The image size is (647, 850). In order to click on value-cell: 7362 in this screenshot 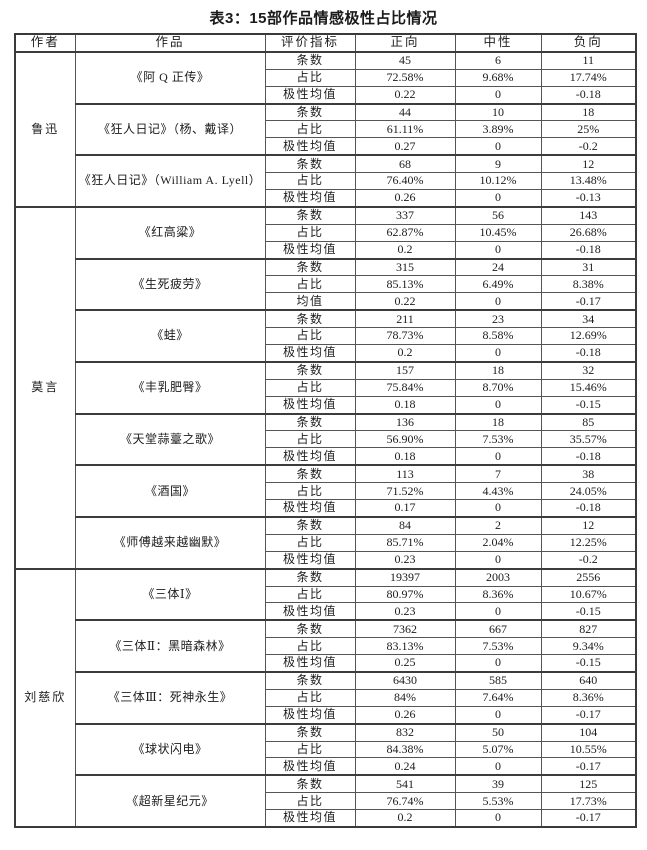, I will do `click(405, 629)`.